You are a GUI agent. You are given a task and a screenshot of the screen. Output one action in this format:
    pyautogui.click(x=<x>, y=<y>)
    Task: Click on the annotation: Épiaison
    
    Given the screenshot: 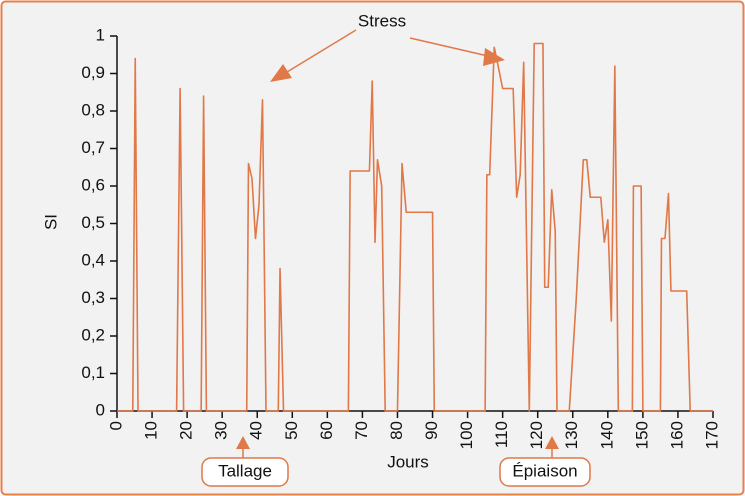 What is the action you would take?
    pyautogui.click(x=544, y=470)
    